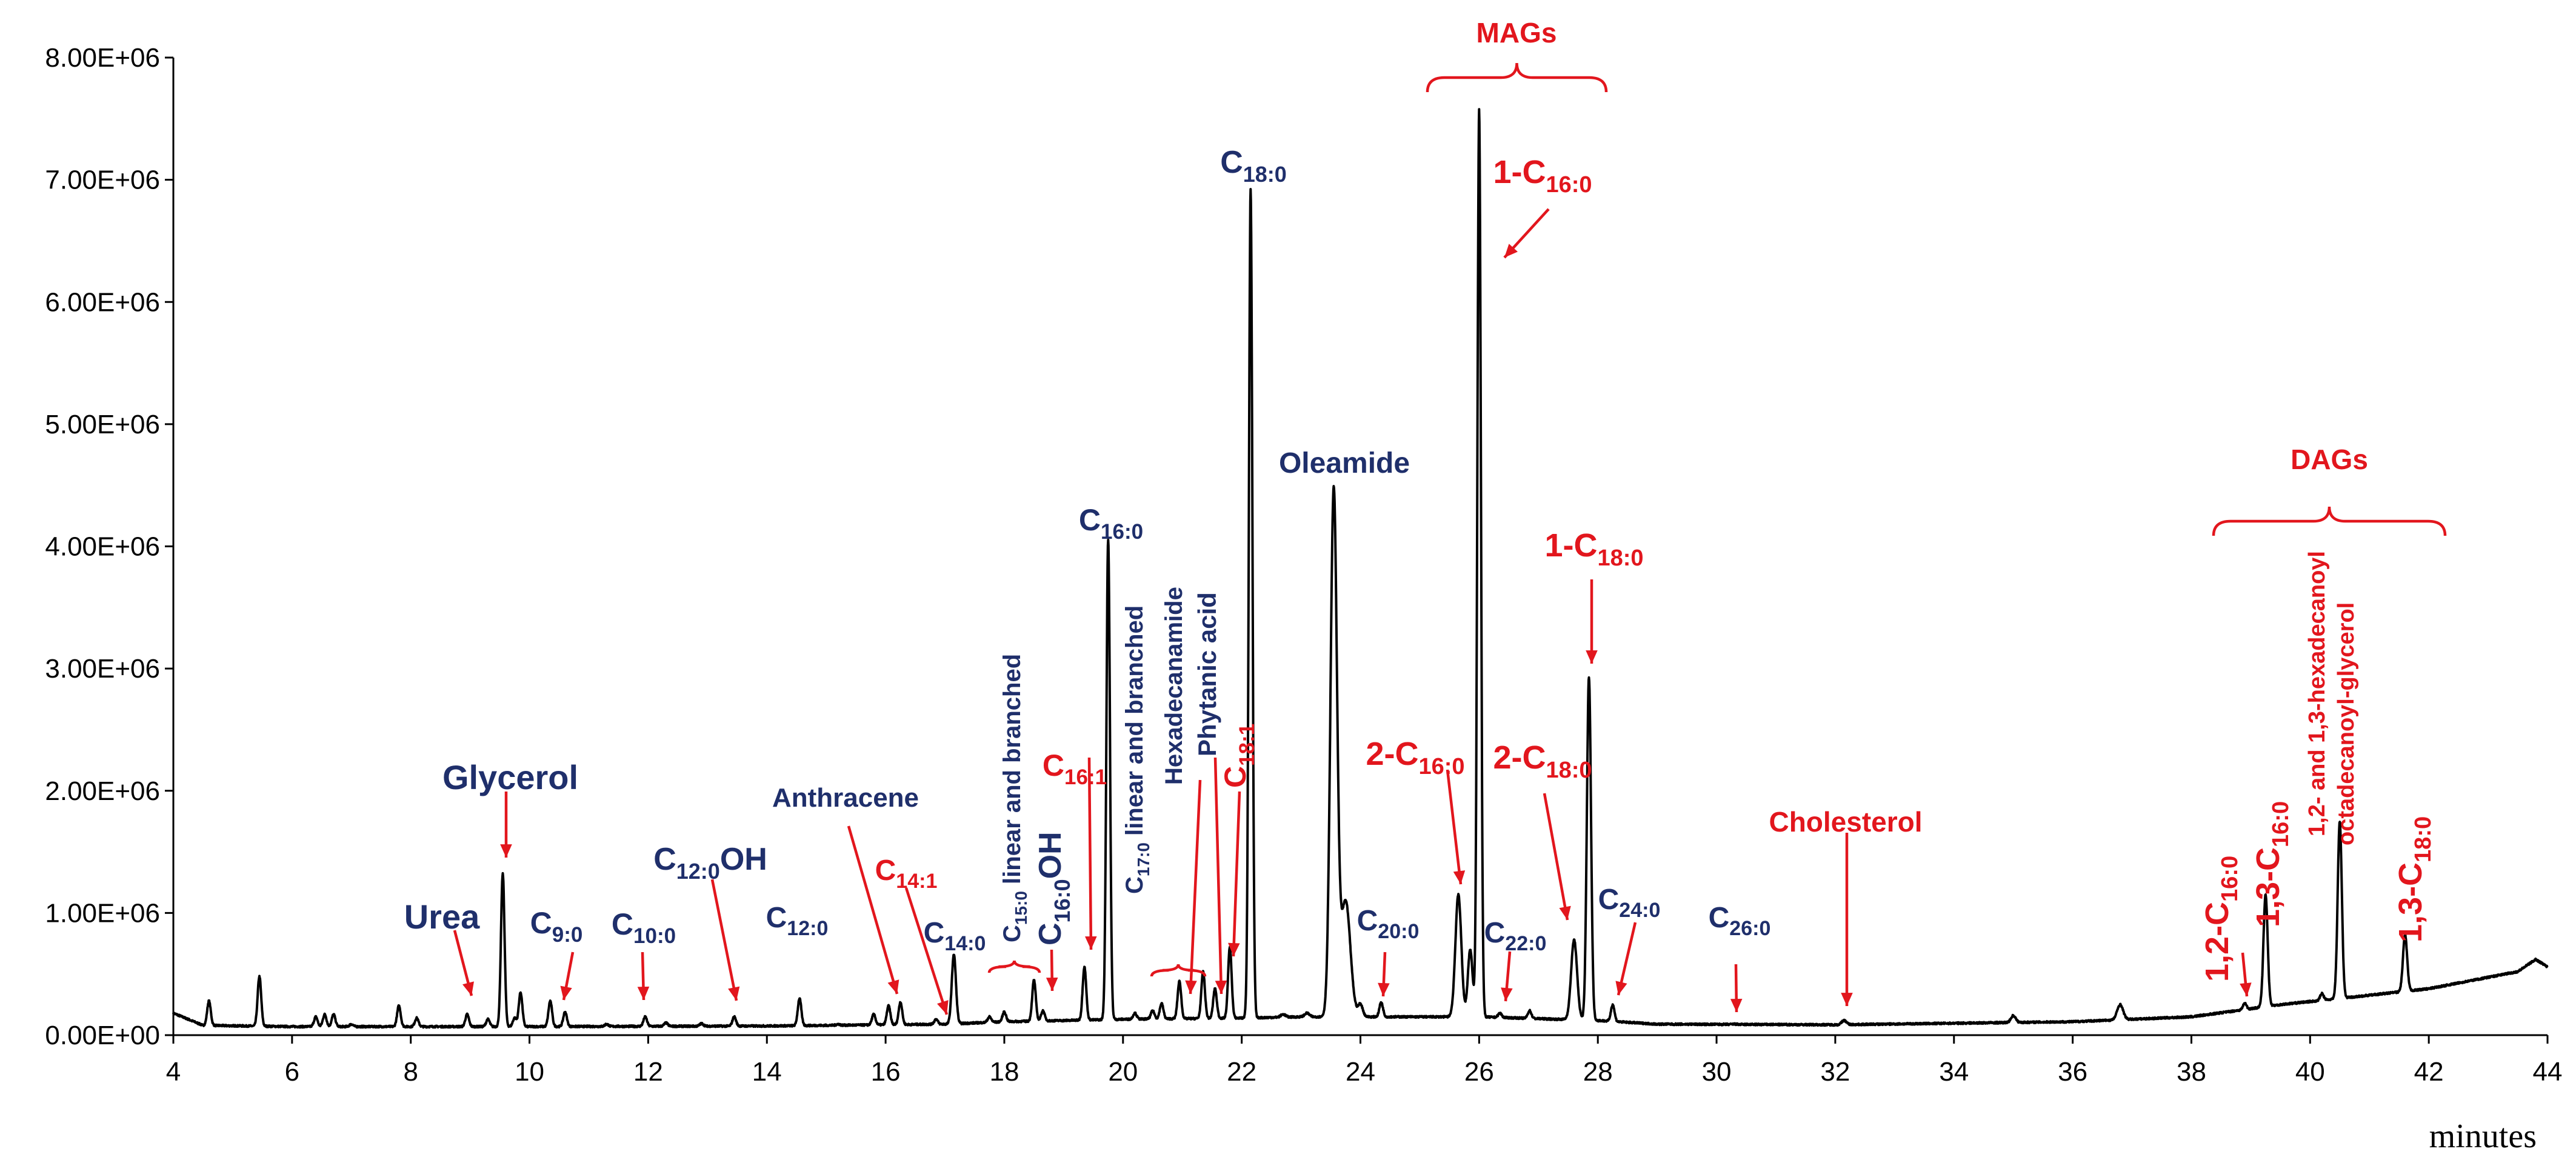 Image resolution: width=2576 pixels, height=1160 pixels. What do you see at coordinates (411, 1072) in the screenshot?
I see `x-tick-label: 8` at bounding box center [411, 1072].